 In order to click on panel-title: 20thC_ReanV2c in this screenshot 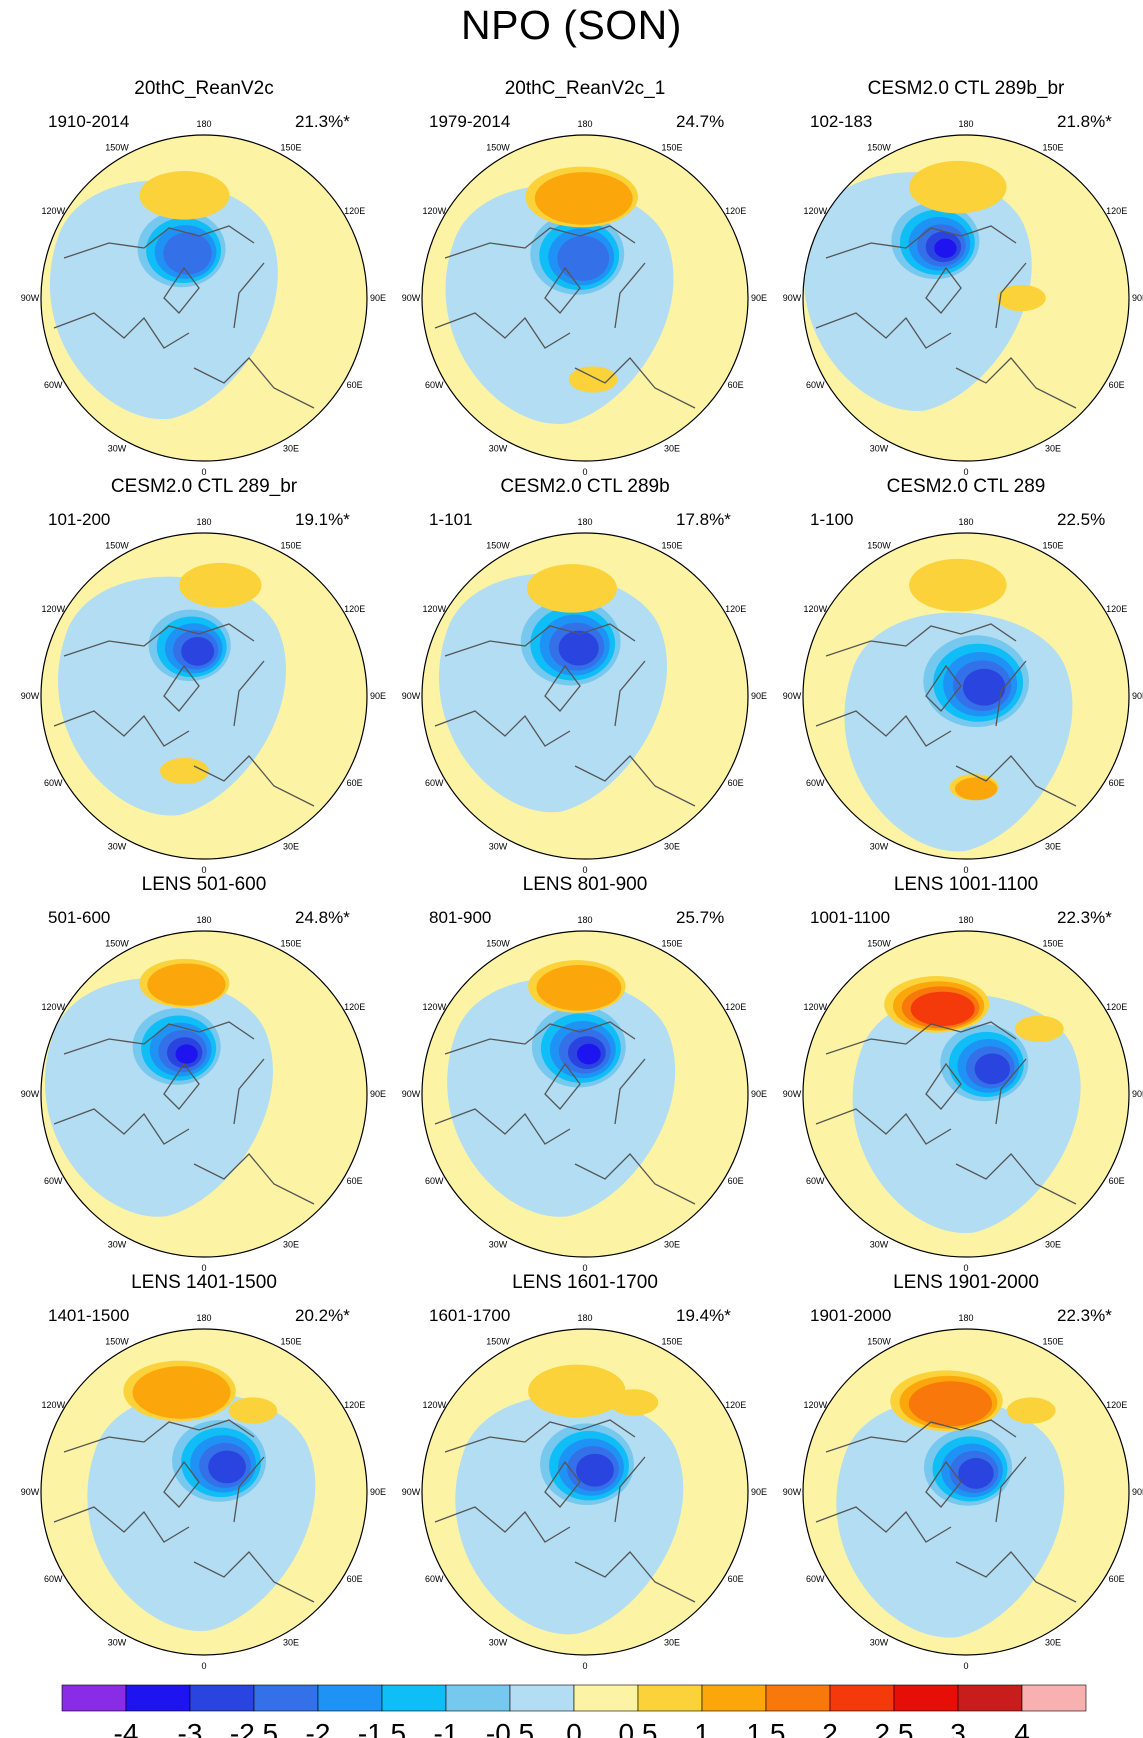, I will do `click(204, 88)`.